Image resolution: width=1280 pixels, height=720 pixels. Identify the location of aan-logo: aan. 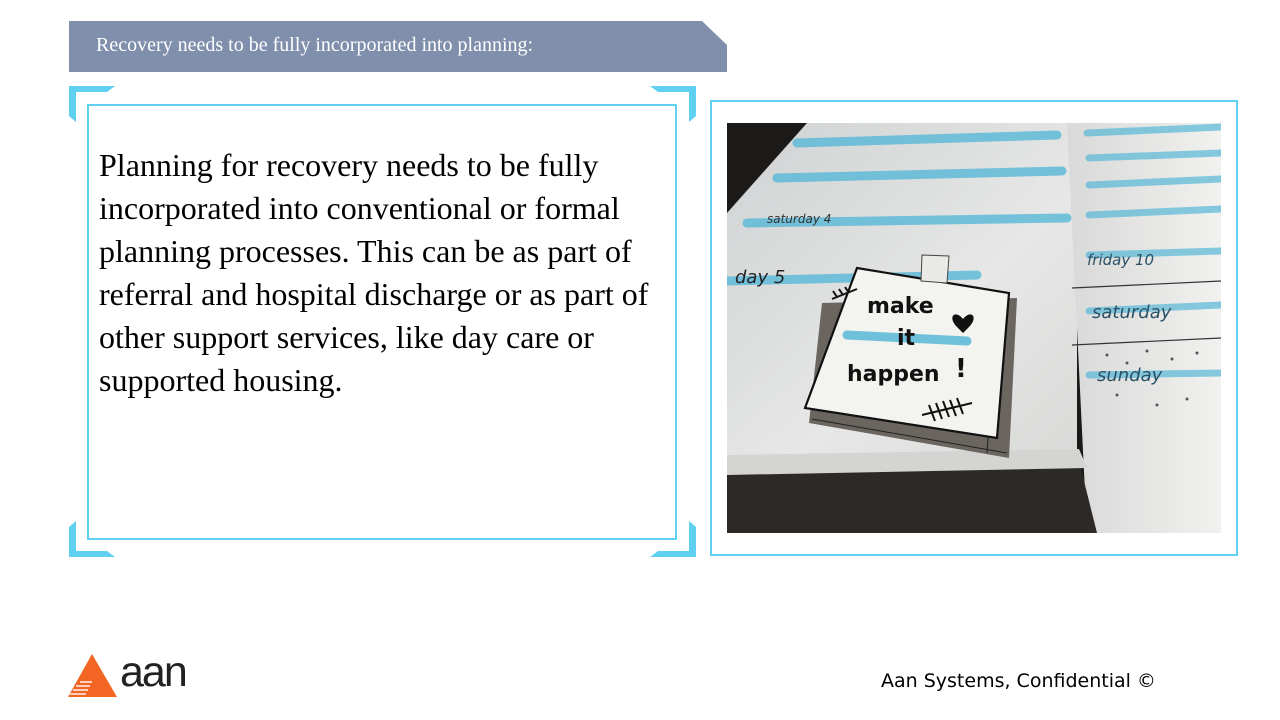
(130, 674).